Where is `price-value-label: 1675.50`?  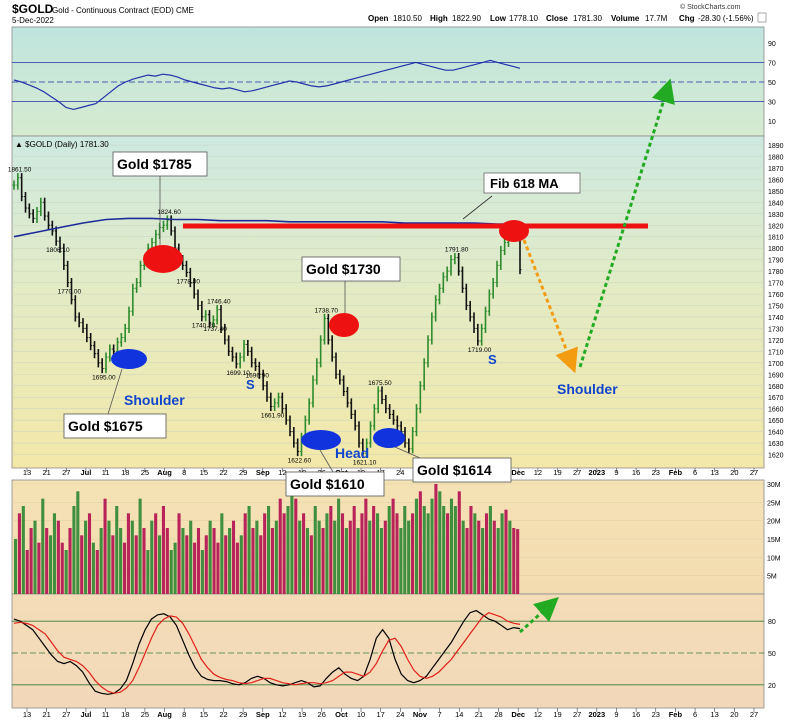
price-value-label: 1675.50 is located at coordinates (380, 383).